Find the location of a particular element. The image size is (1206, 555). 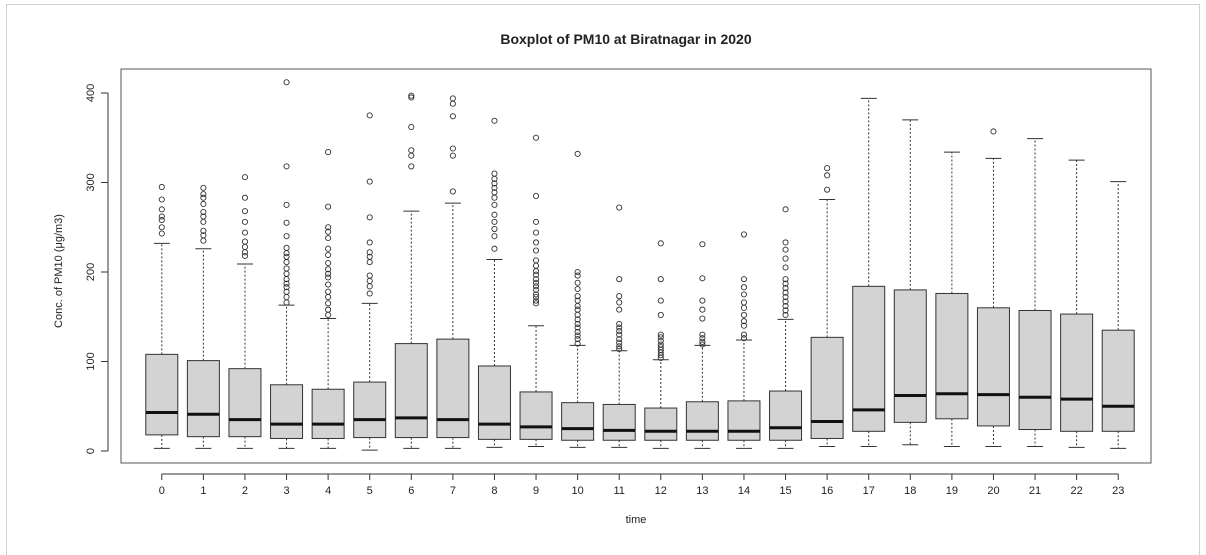

x-tick-label: 11 is located at coordinates (618, 491).